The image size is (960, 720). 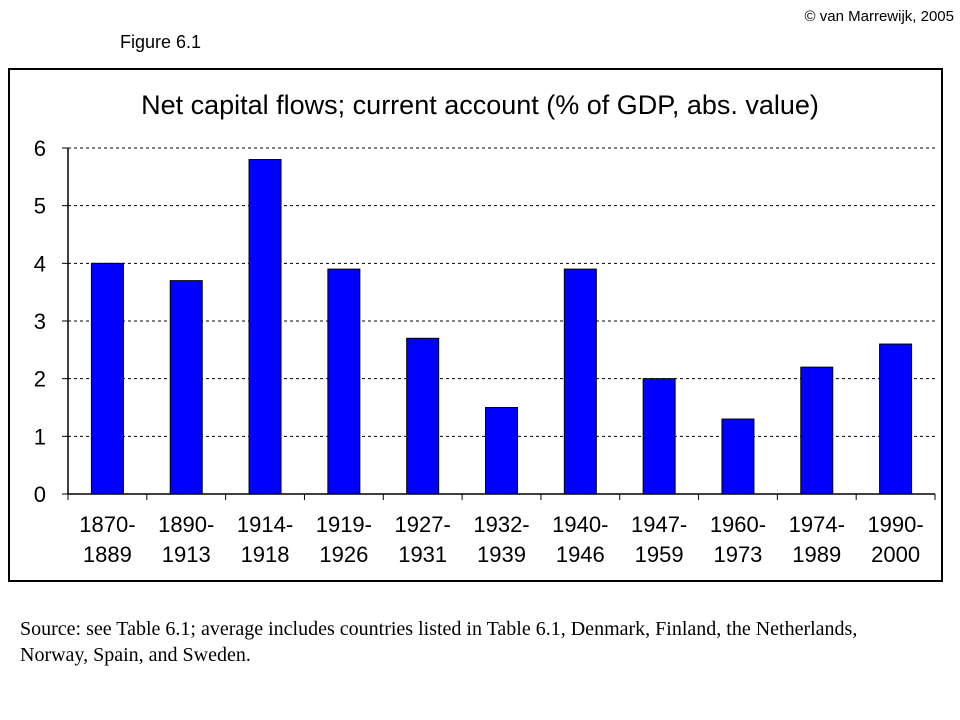 I want to click on x-tick-label: 1989, so click(x=816, y=554).